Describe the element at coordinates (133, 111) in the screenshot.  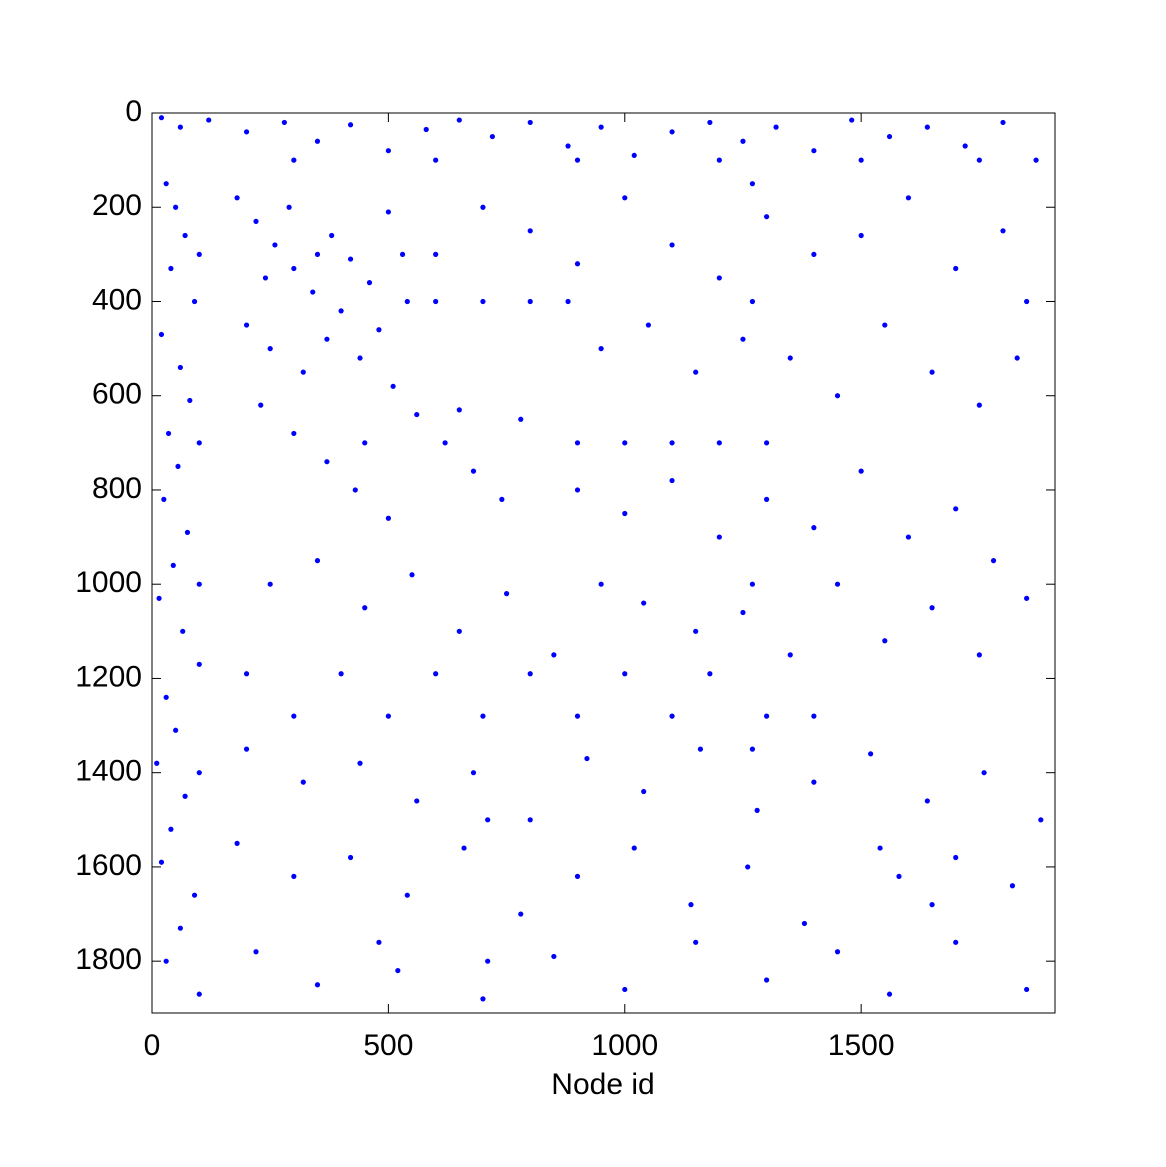
I see `y-tick-label: 0` at that location.